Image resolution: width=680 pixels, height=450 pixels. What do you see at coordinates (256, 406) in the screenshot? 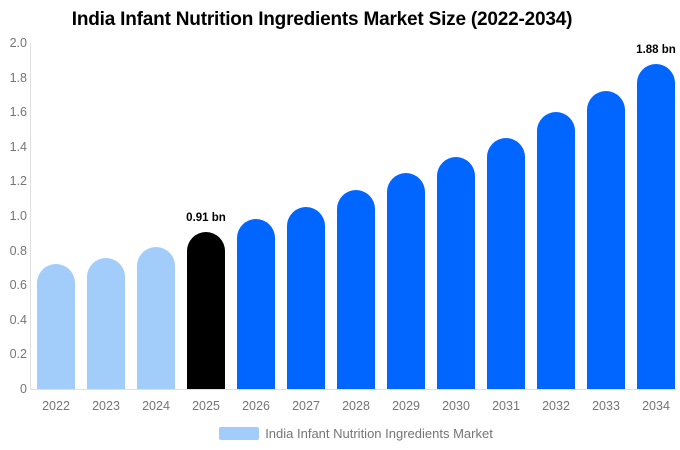
I see `x-tick-label: 2026` at bounding box center [256, 406].